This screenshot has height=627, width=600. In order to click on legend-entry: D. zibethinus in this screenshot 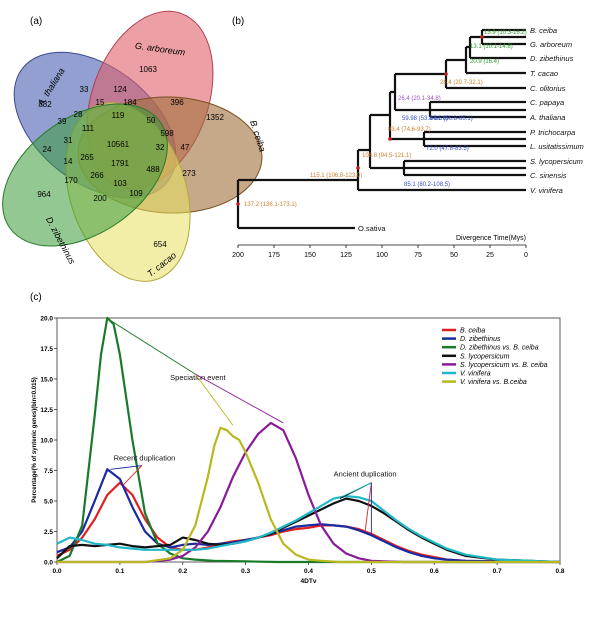, I will do `click(480, 339)`.